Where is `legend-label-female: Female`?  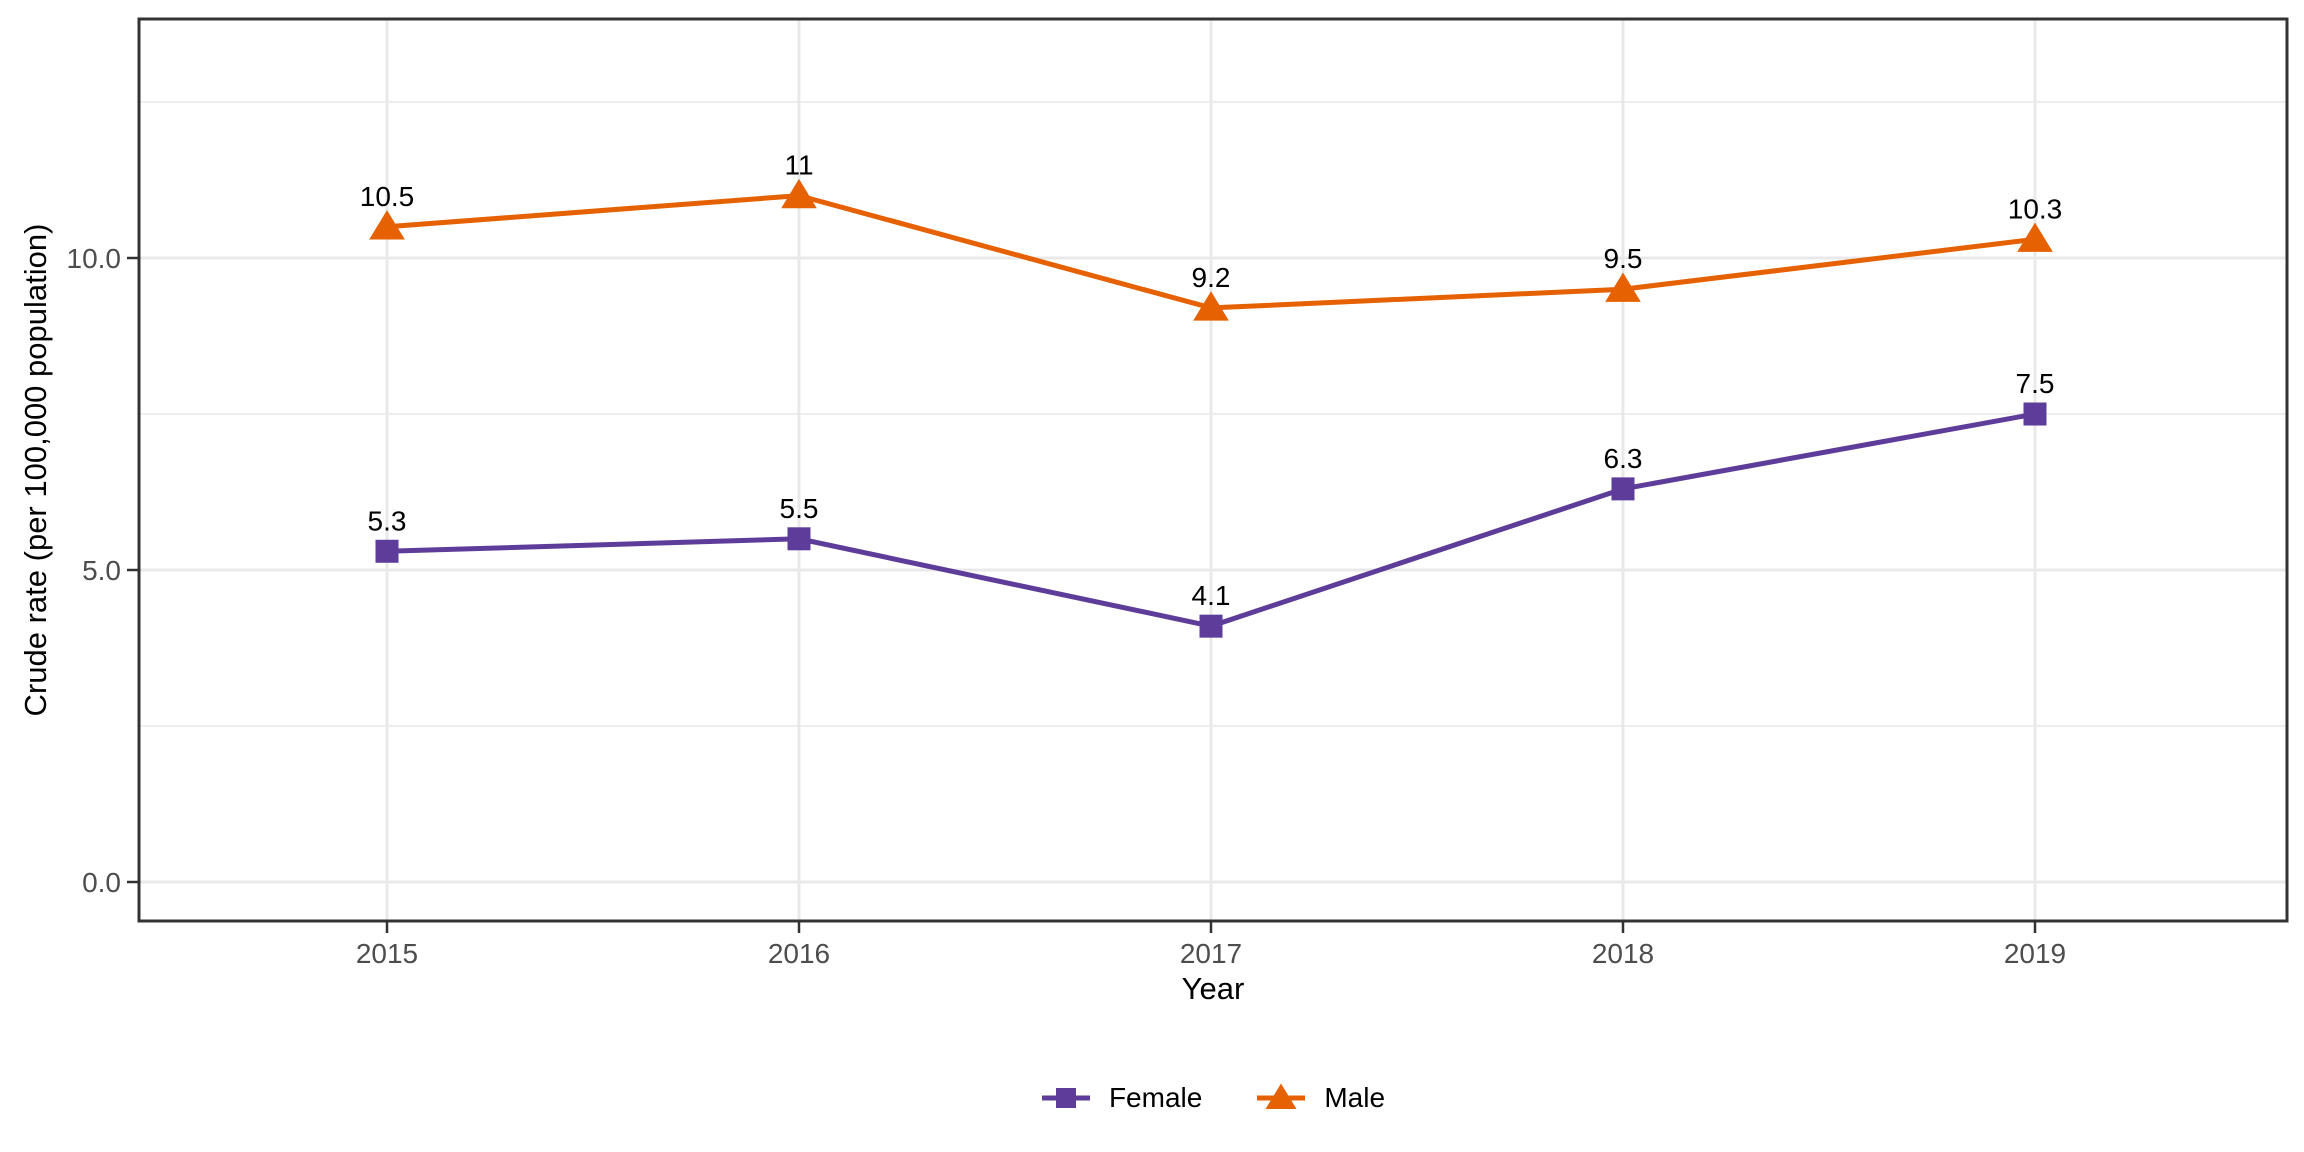 legend-label-female: Female is located at coordinates (1155, 1097).